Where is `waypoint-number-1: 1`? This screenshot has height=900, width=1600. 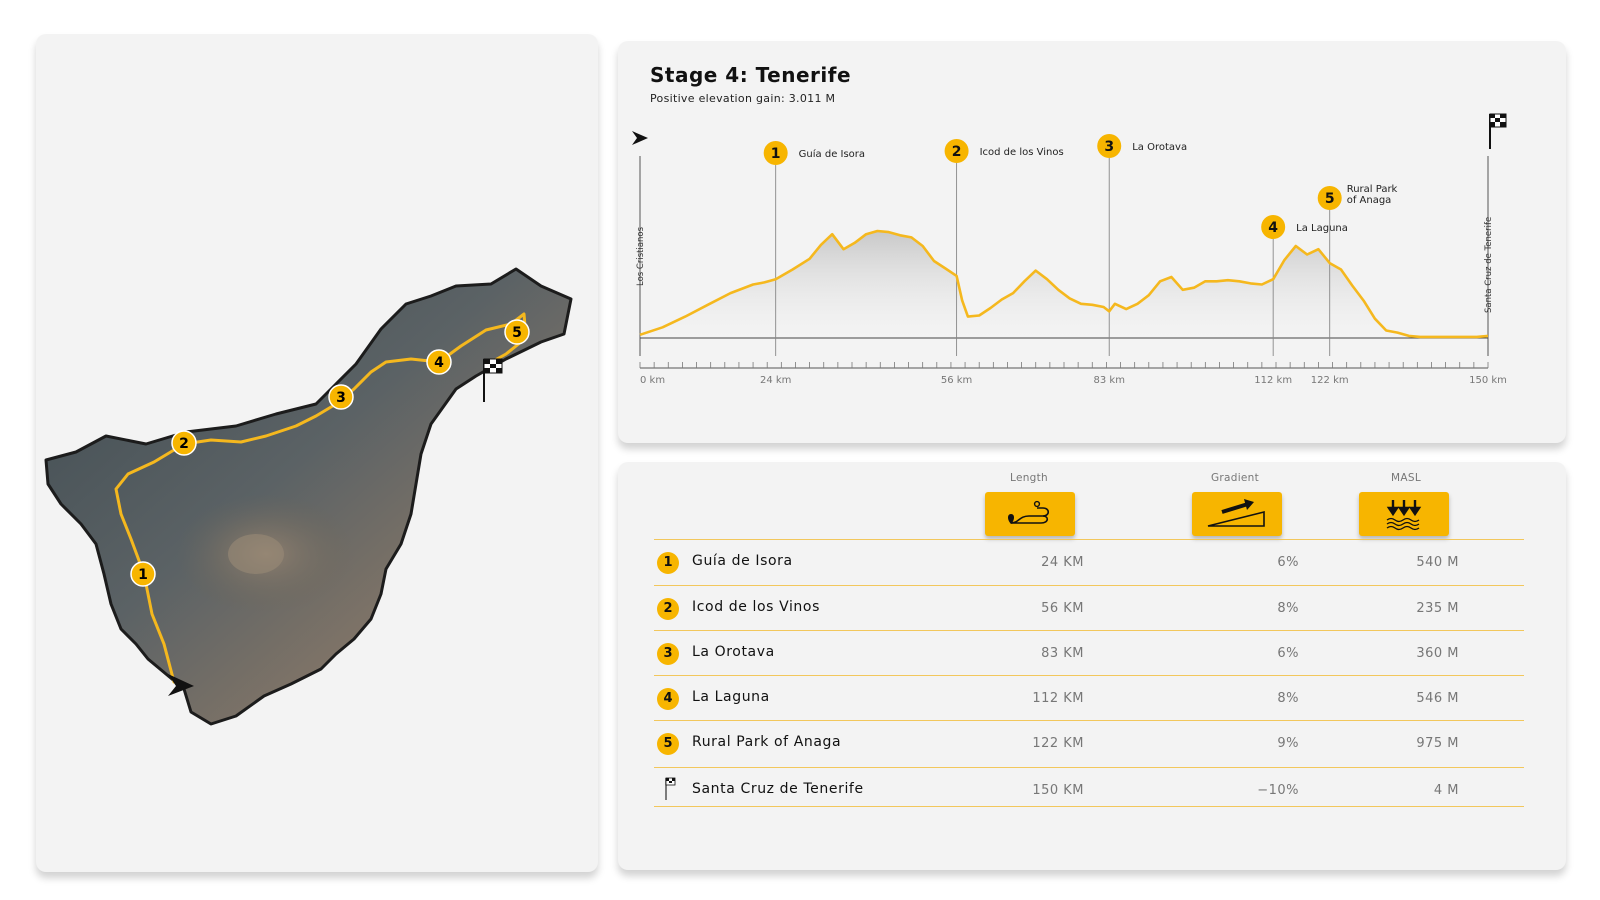 waypoint-number-1: 1 is located at coordinates (776, 154).